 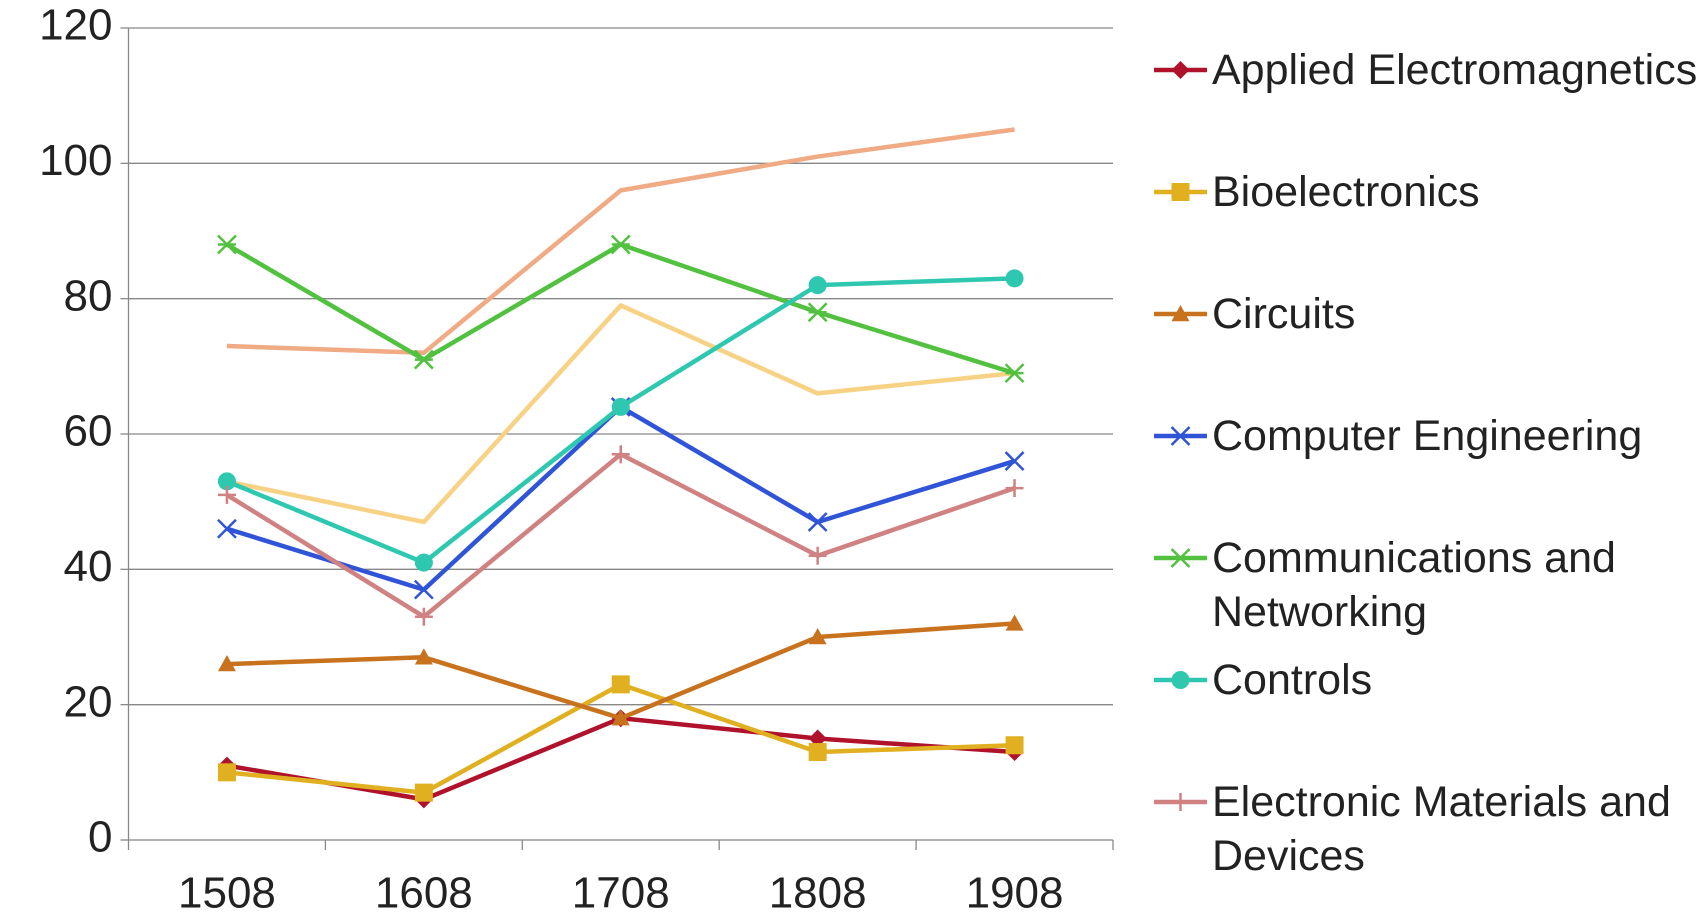 What do you see at coordinates (75, 25) in the screenshot?
I see `y-tick-label: 120` at bounding box center [75, 25].